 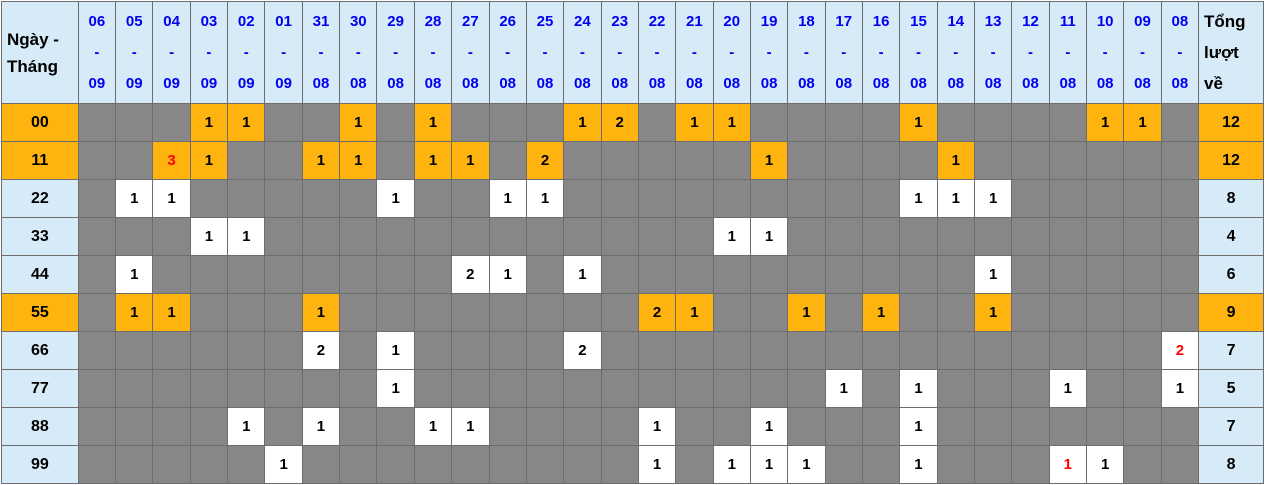 What do you see at coordinates (470, 21) in the screenshot?
I see `date-day: 27` at bounding box center [470, 21].